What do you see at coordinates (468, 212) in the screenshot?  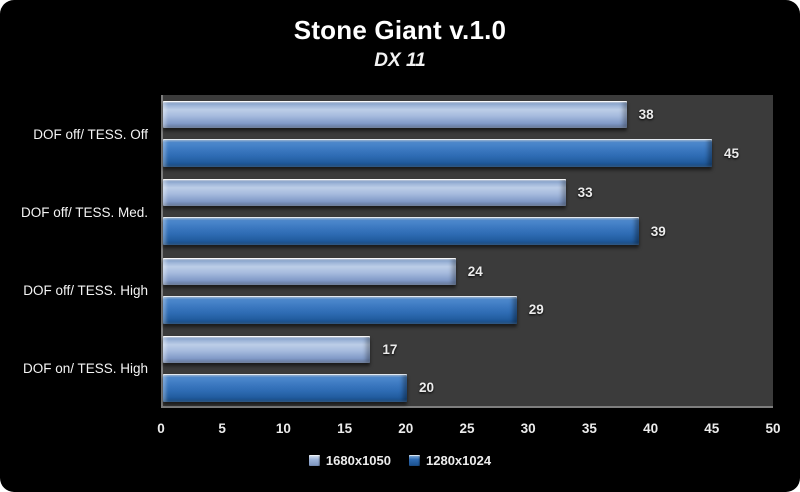 I see `bar-group: 33 39` at bounding box center [468, 212].